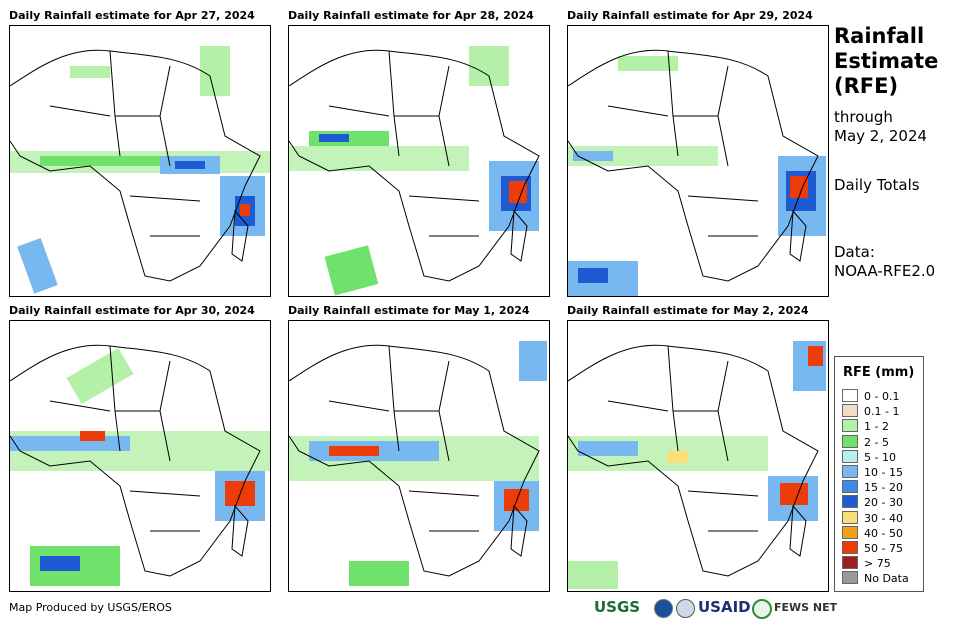 The width and height of the screenshot is (970, 624). I want to click on legend-item: > 75, so click(866, 563).